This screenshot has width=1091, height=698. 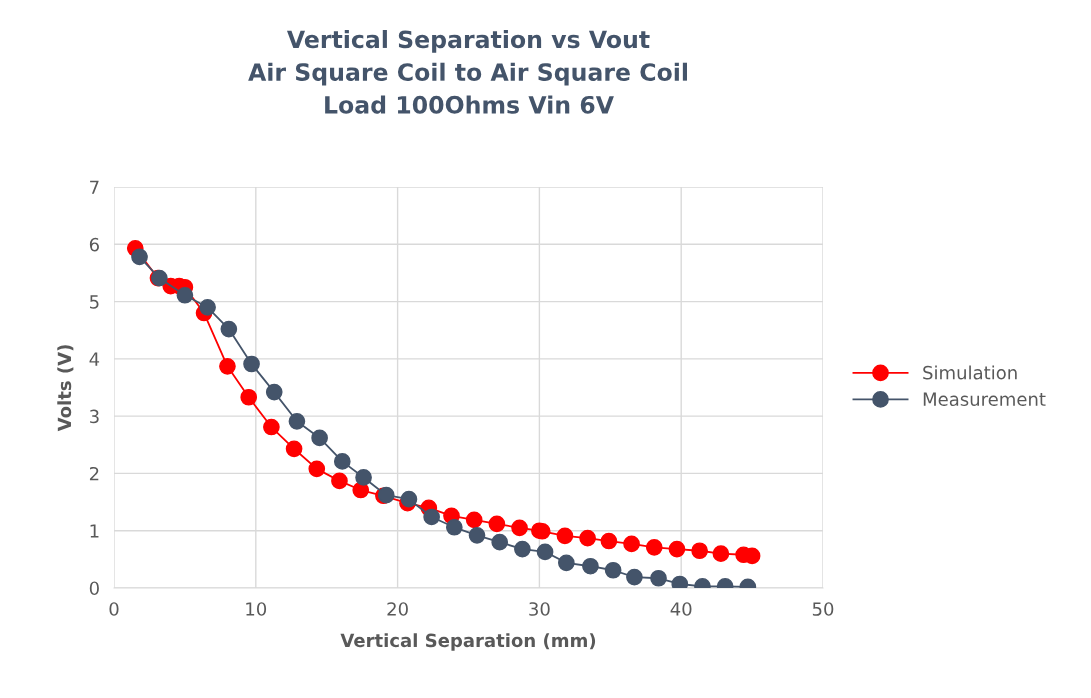 I want to click on y-tick-label: 0, so click(x=94, y=588).